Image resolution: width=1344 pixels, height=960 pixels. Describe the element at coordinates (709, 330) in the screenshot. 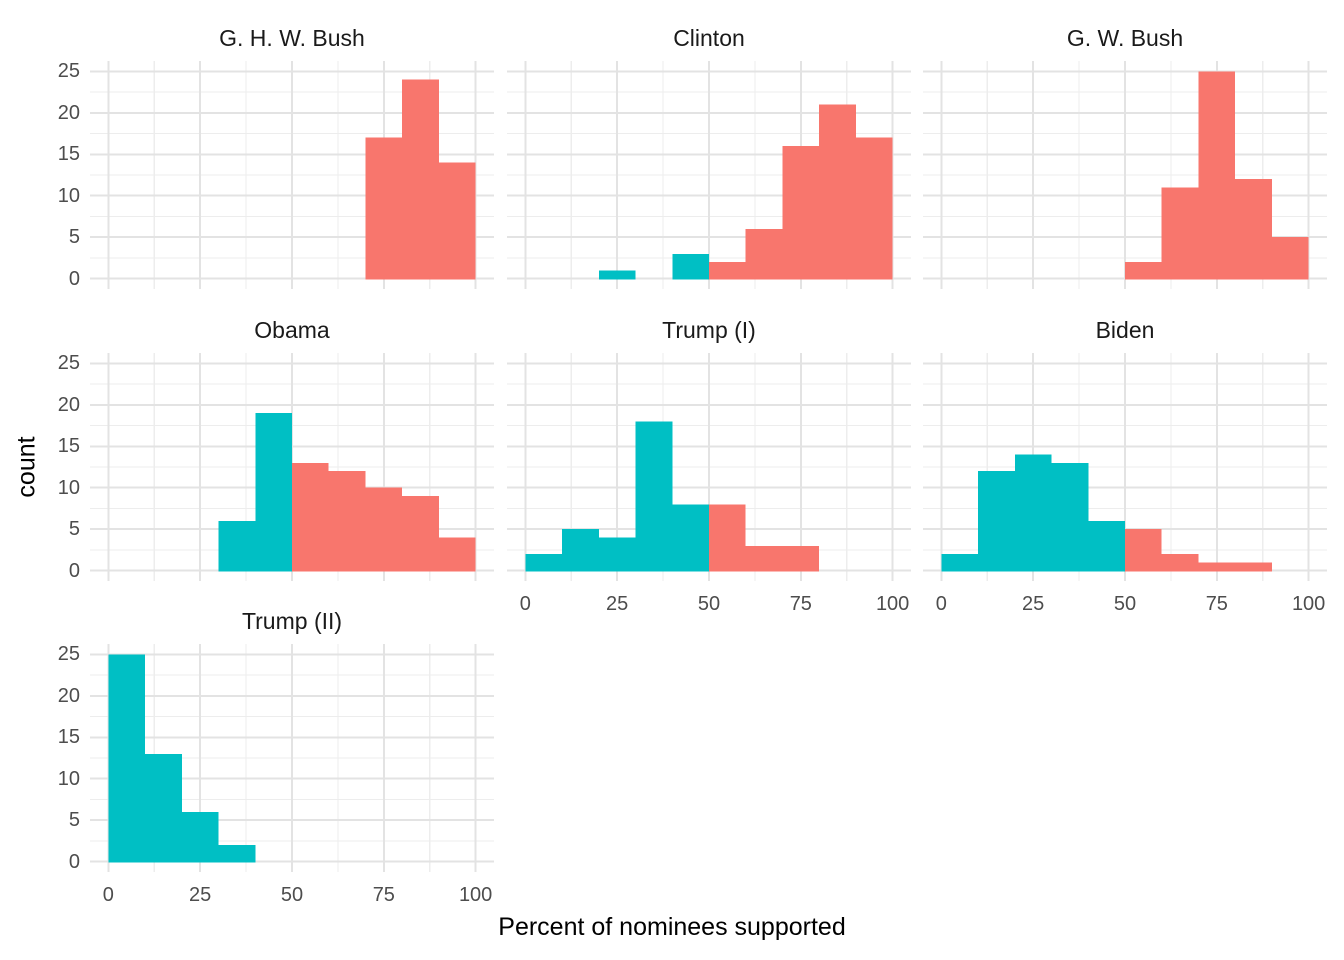

I see `facet-title-trump-i: Trump (I)` at that location.